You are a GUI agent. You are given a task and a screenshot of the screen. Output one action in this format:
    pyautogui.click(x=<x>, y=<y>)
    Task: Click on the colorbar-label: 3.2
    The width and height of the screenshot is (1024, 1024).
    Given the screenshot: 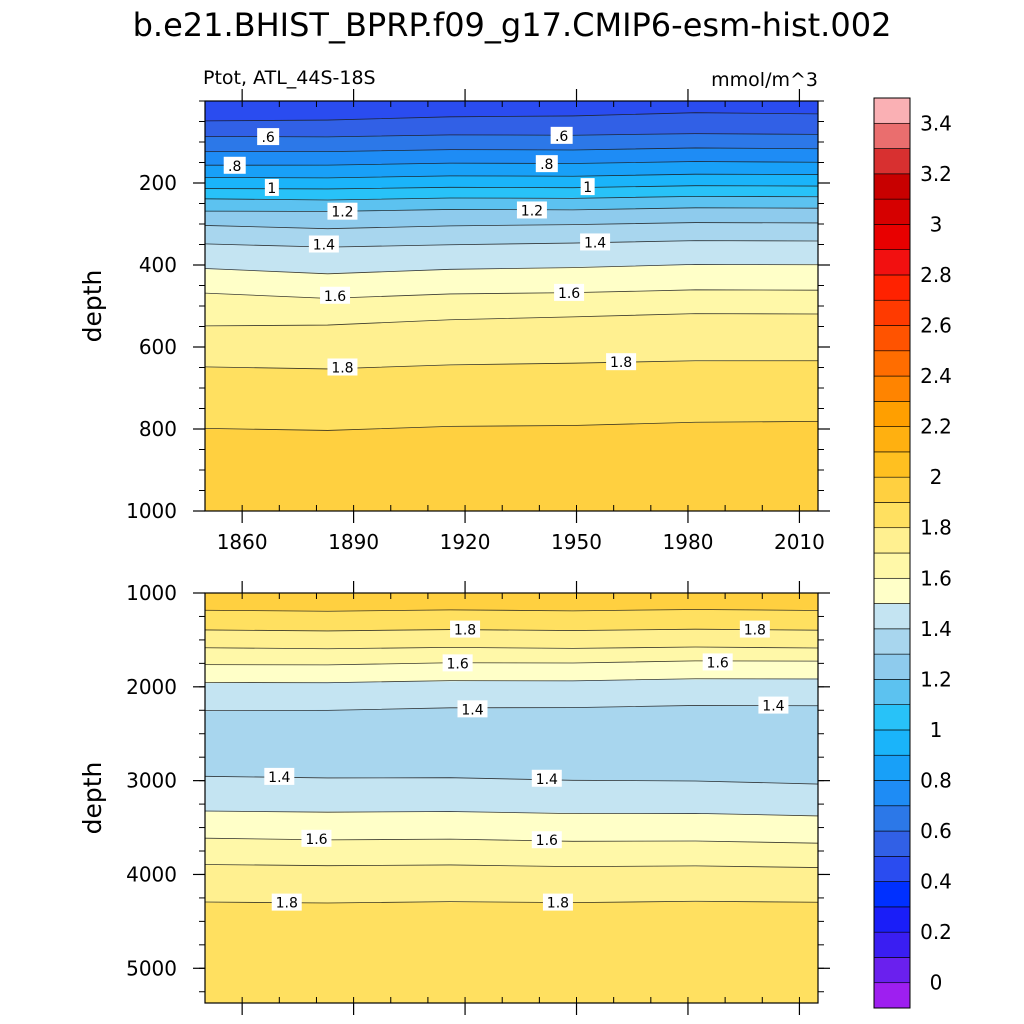 What is the action you would take?
    pyautogui.click(x=936, y=174)
    